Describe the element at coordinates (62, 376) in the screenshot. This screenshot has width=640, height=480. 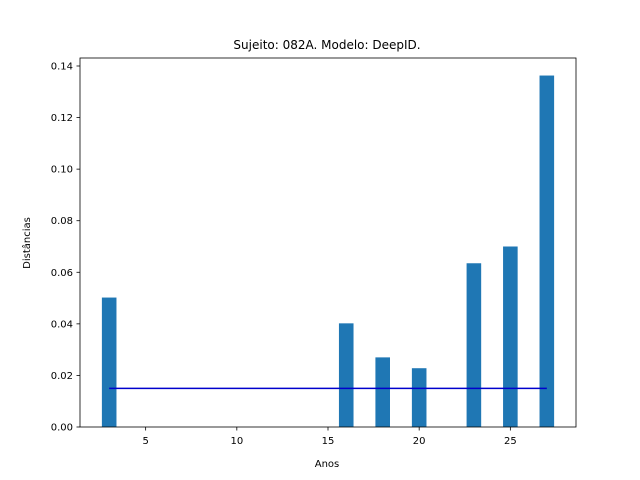
I see `y-tick-label: 0.02` at that location.